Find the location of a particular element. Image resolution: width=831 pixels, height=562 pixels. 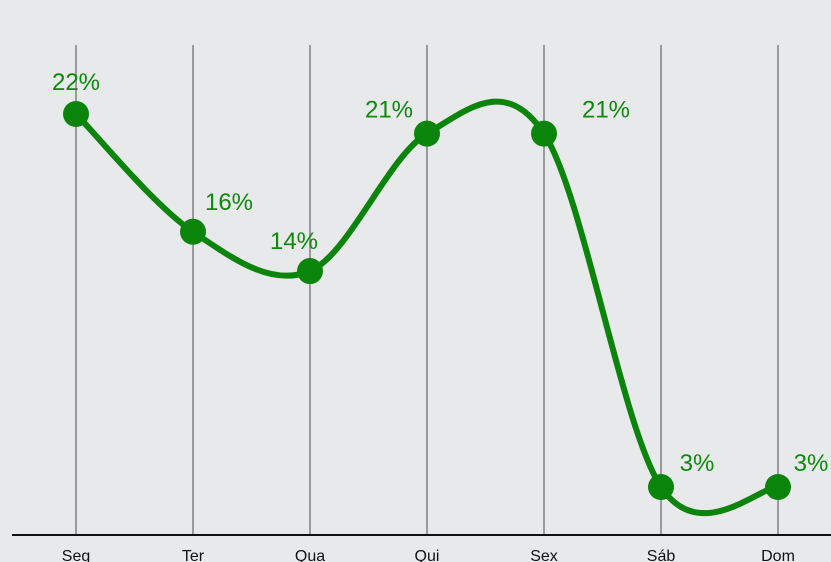

value-label: 14% is located at coordinates (294, 241).